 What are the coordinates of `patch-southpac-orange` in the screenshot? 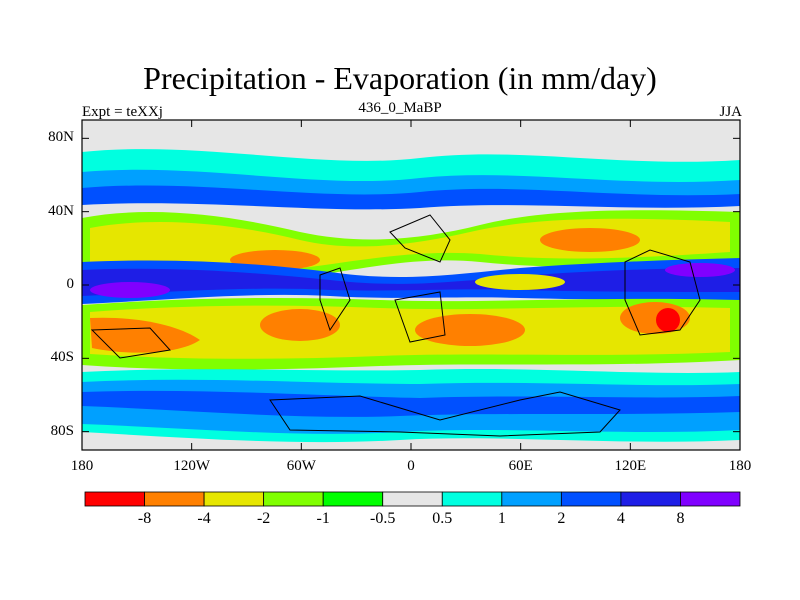 It's located at (145, 335).